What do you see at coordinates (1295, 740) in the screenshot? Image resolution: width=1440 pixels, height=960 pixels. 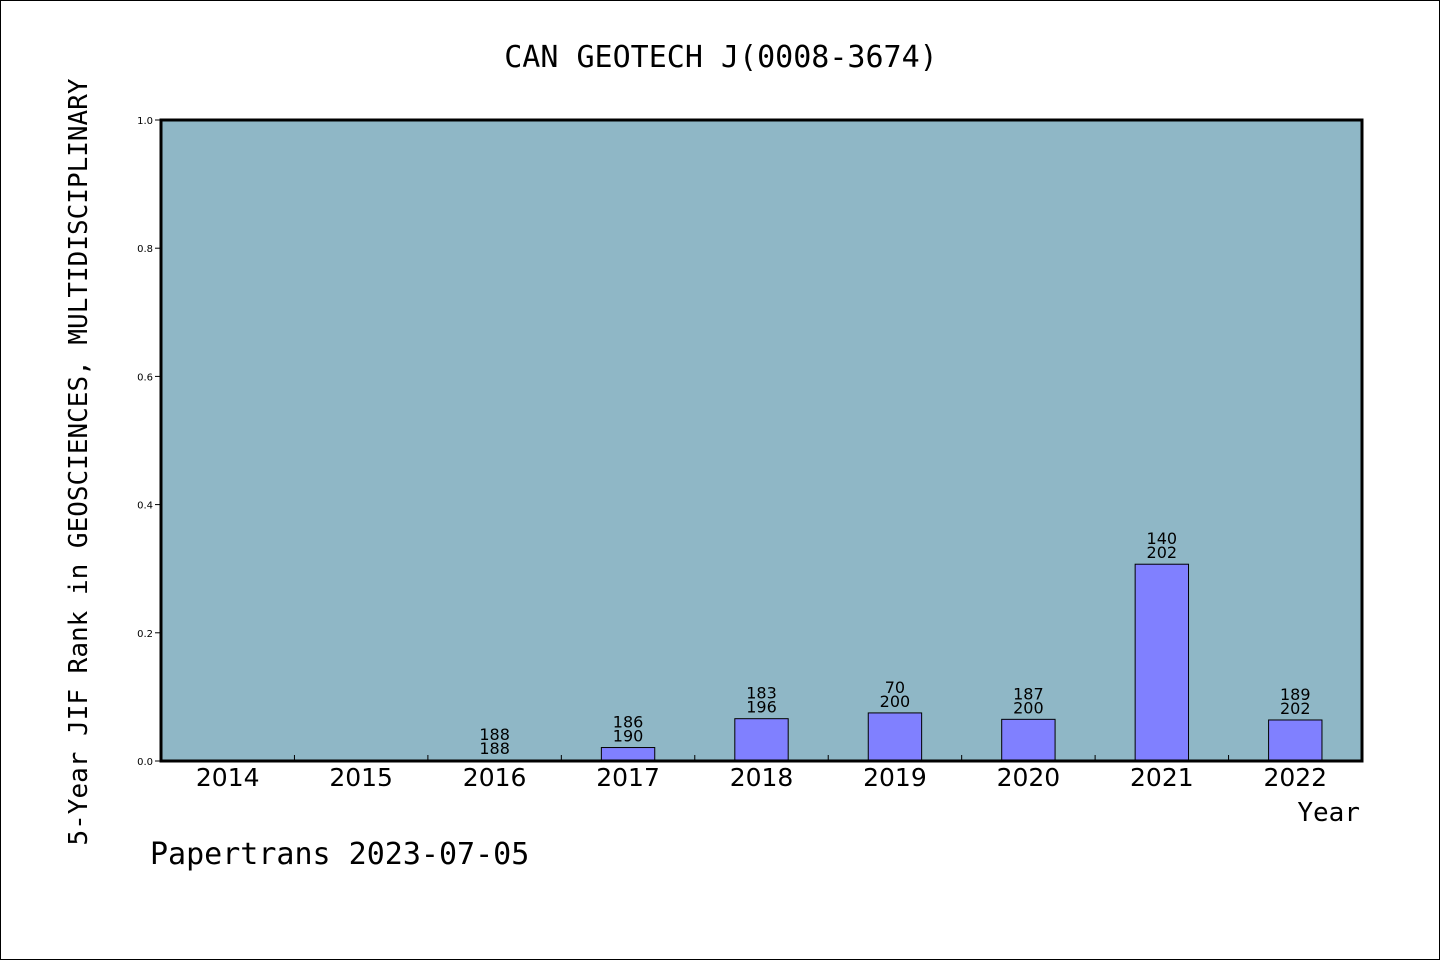 I see `bar-2022` at bounding box center [1295, 740].